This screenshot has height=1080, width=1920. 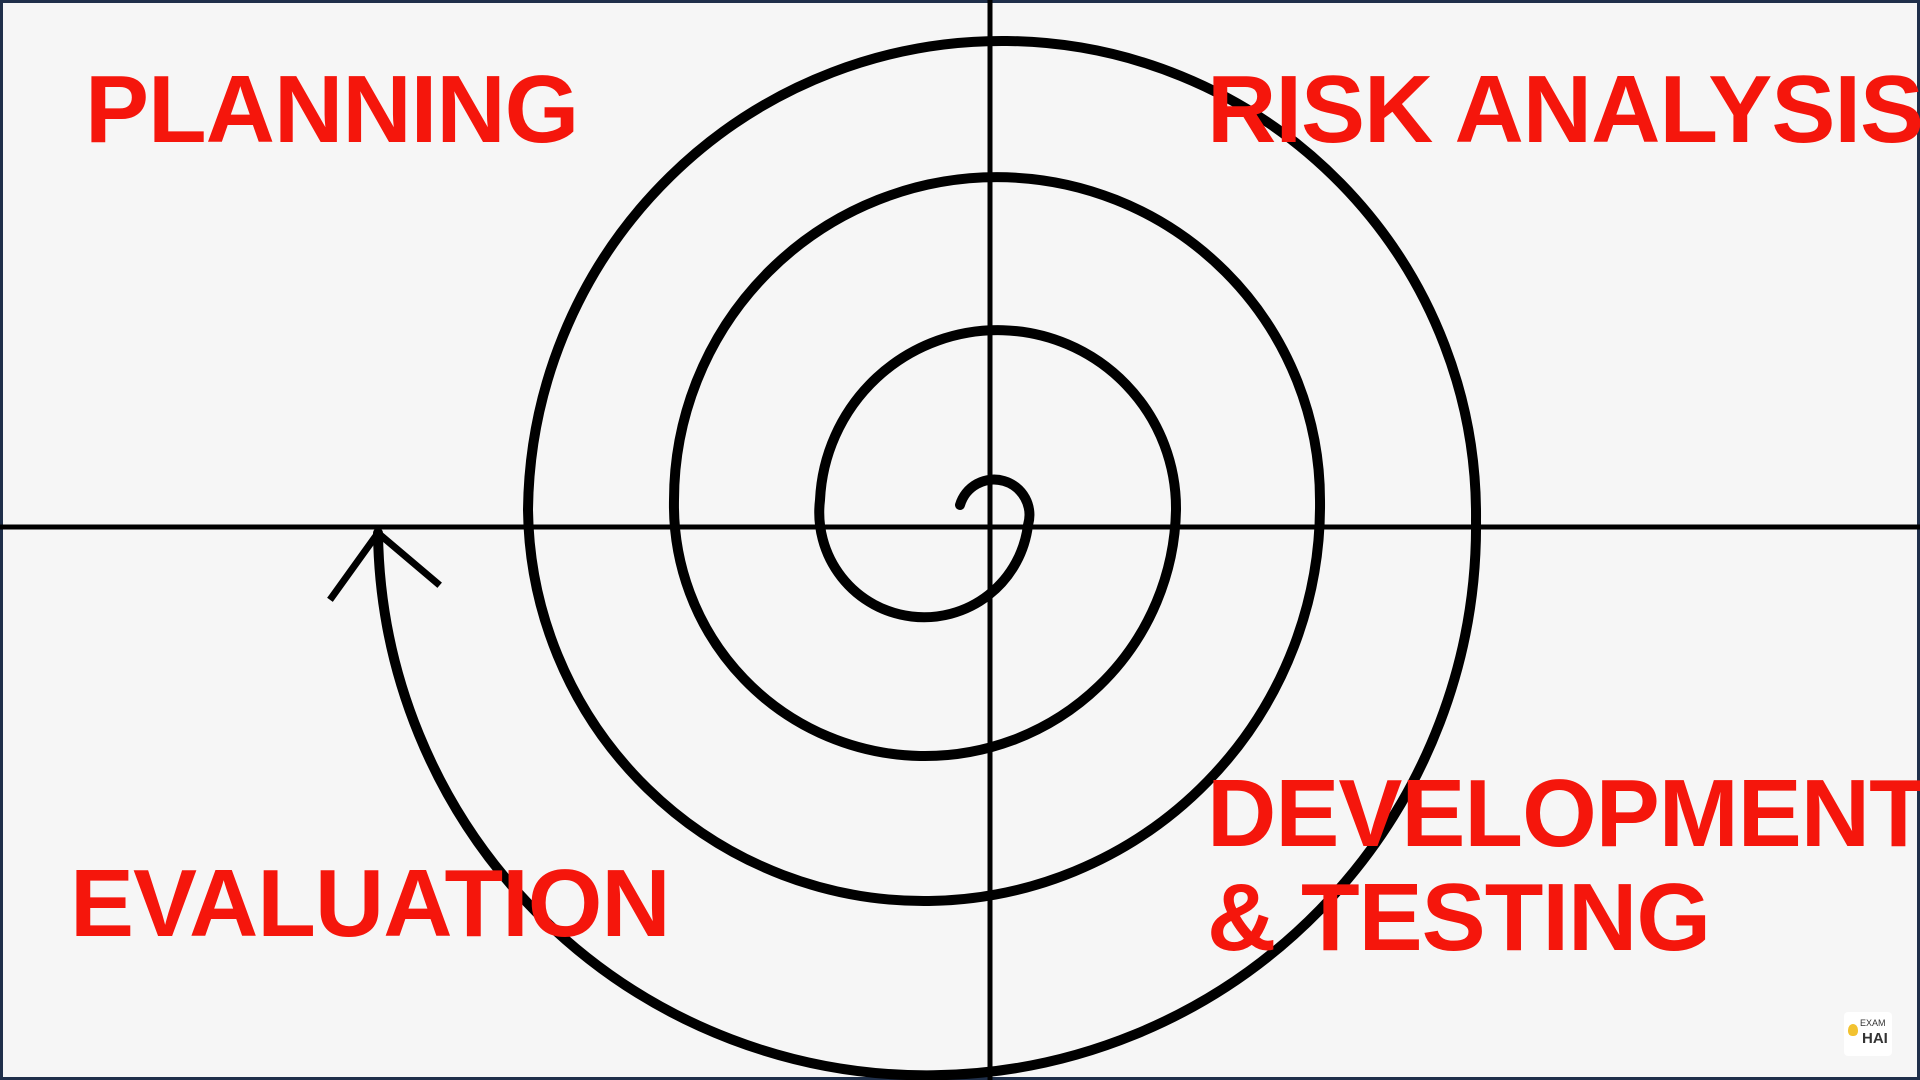 What do you see at coordinates (1459, 917) in the screenshot?
I see `label-testing: & TESTING` at bounding box center [1459, 917].